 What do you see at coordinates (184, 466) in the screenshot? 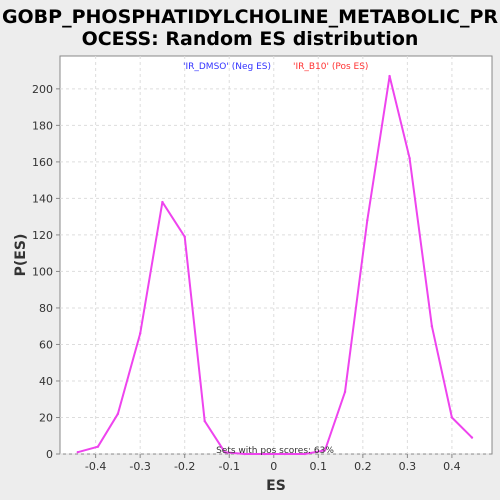
I see `x-tick-label: -0.2` at bounding box center [184, 466].